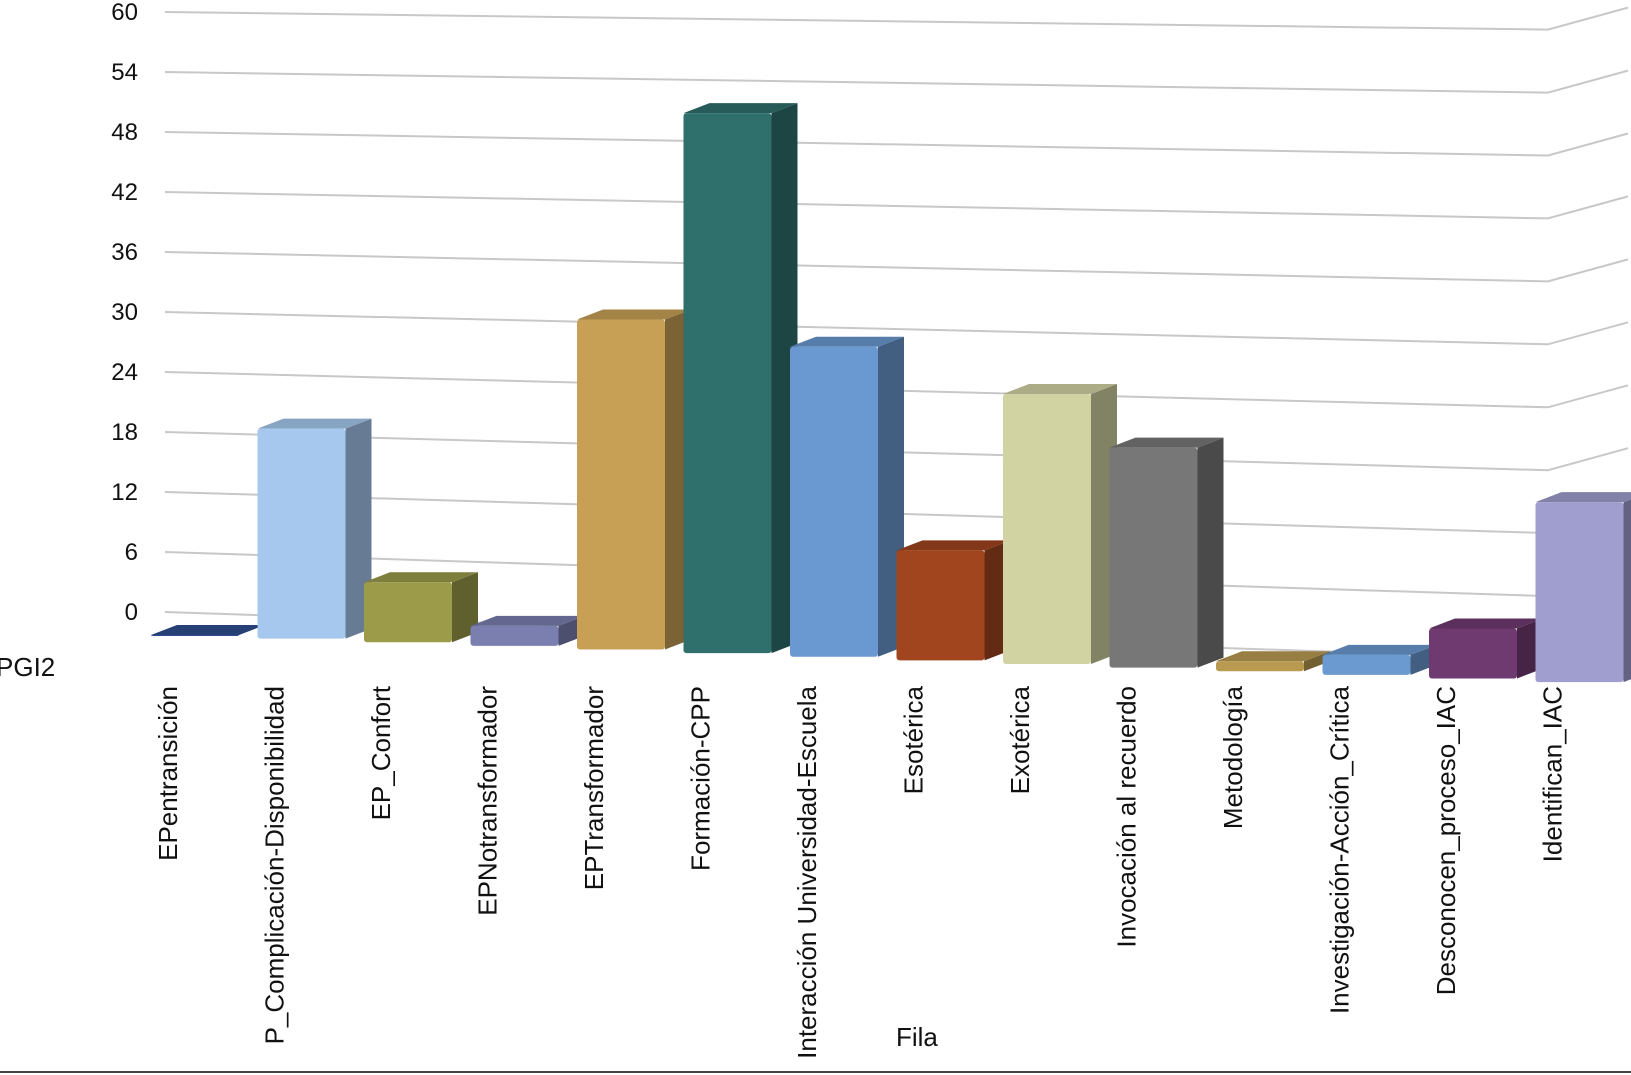 Image resolution: width=1631 pixels, height=1075 pixels. What do you see at coordinates (168, 773) in the screenshot?
I see `x-tick-label: EPentransición` at bounding box center [168, 773].